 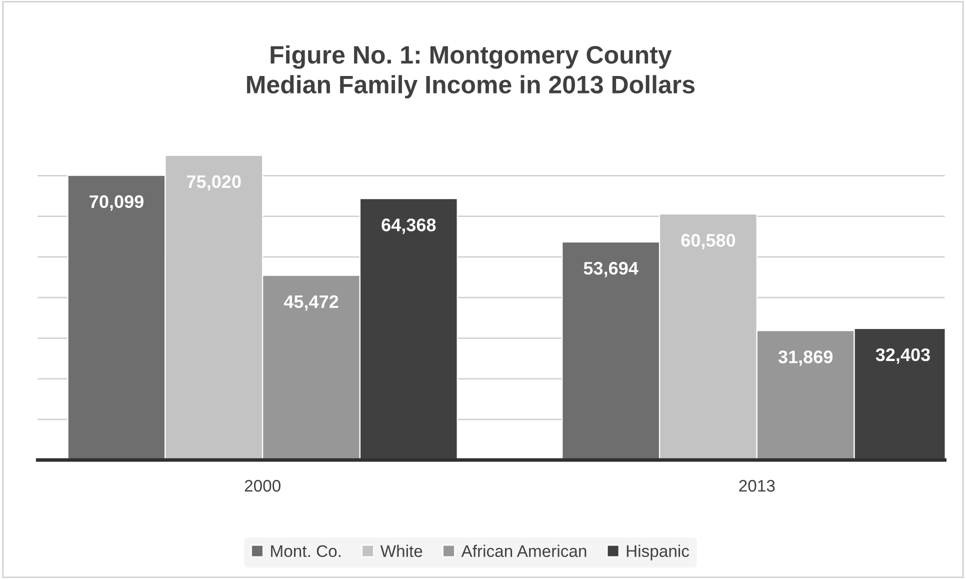 What do you see at coordinates (305, 551) in the screenshot?
I see `legend-label: Mont. Co.` at bounding box center [305, 551].